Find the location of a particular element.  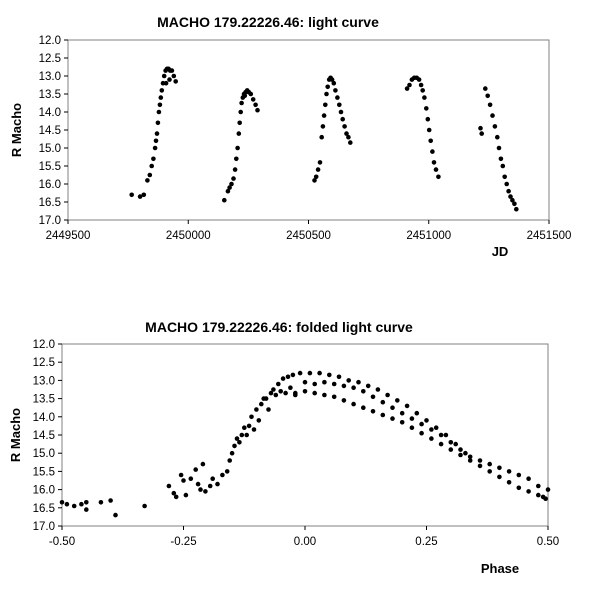

y-axis-label: R Macho is located at coordinates (15, 435).